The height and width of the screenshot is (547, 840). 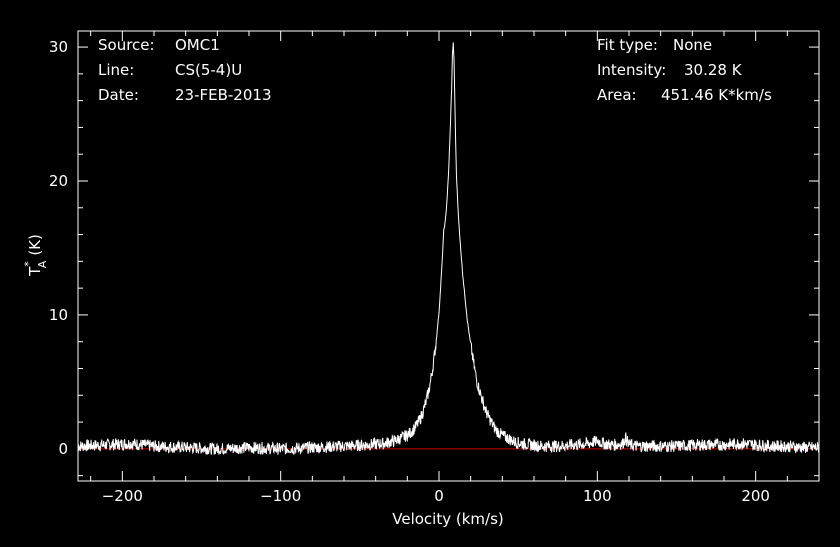 I want to click on y-tick-label: 20, so click(x=58, y=181).